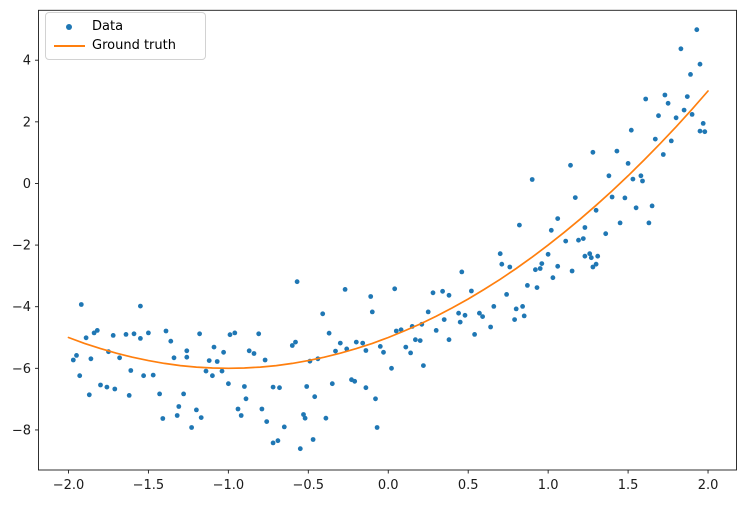  Describe the element at coordinates (21, 430) in the screenshot. I see `y-tick-label: −8` at that location.